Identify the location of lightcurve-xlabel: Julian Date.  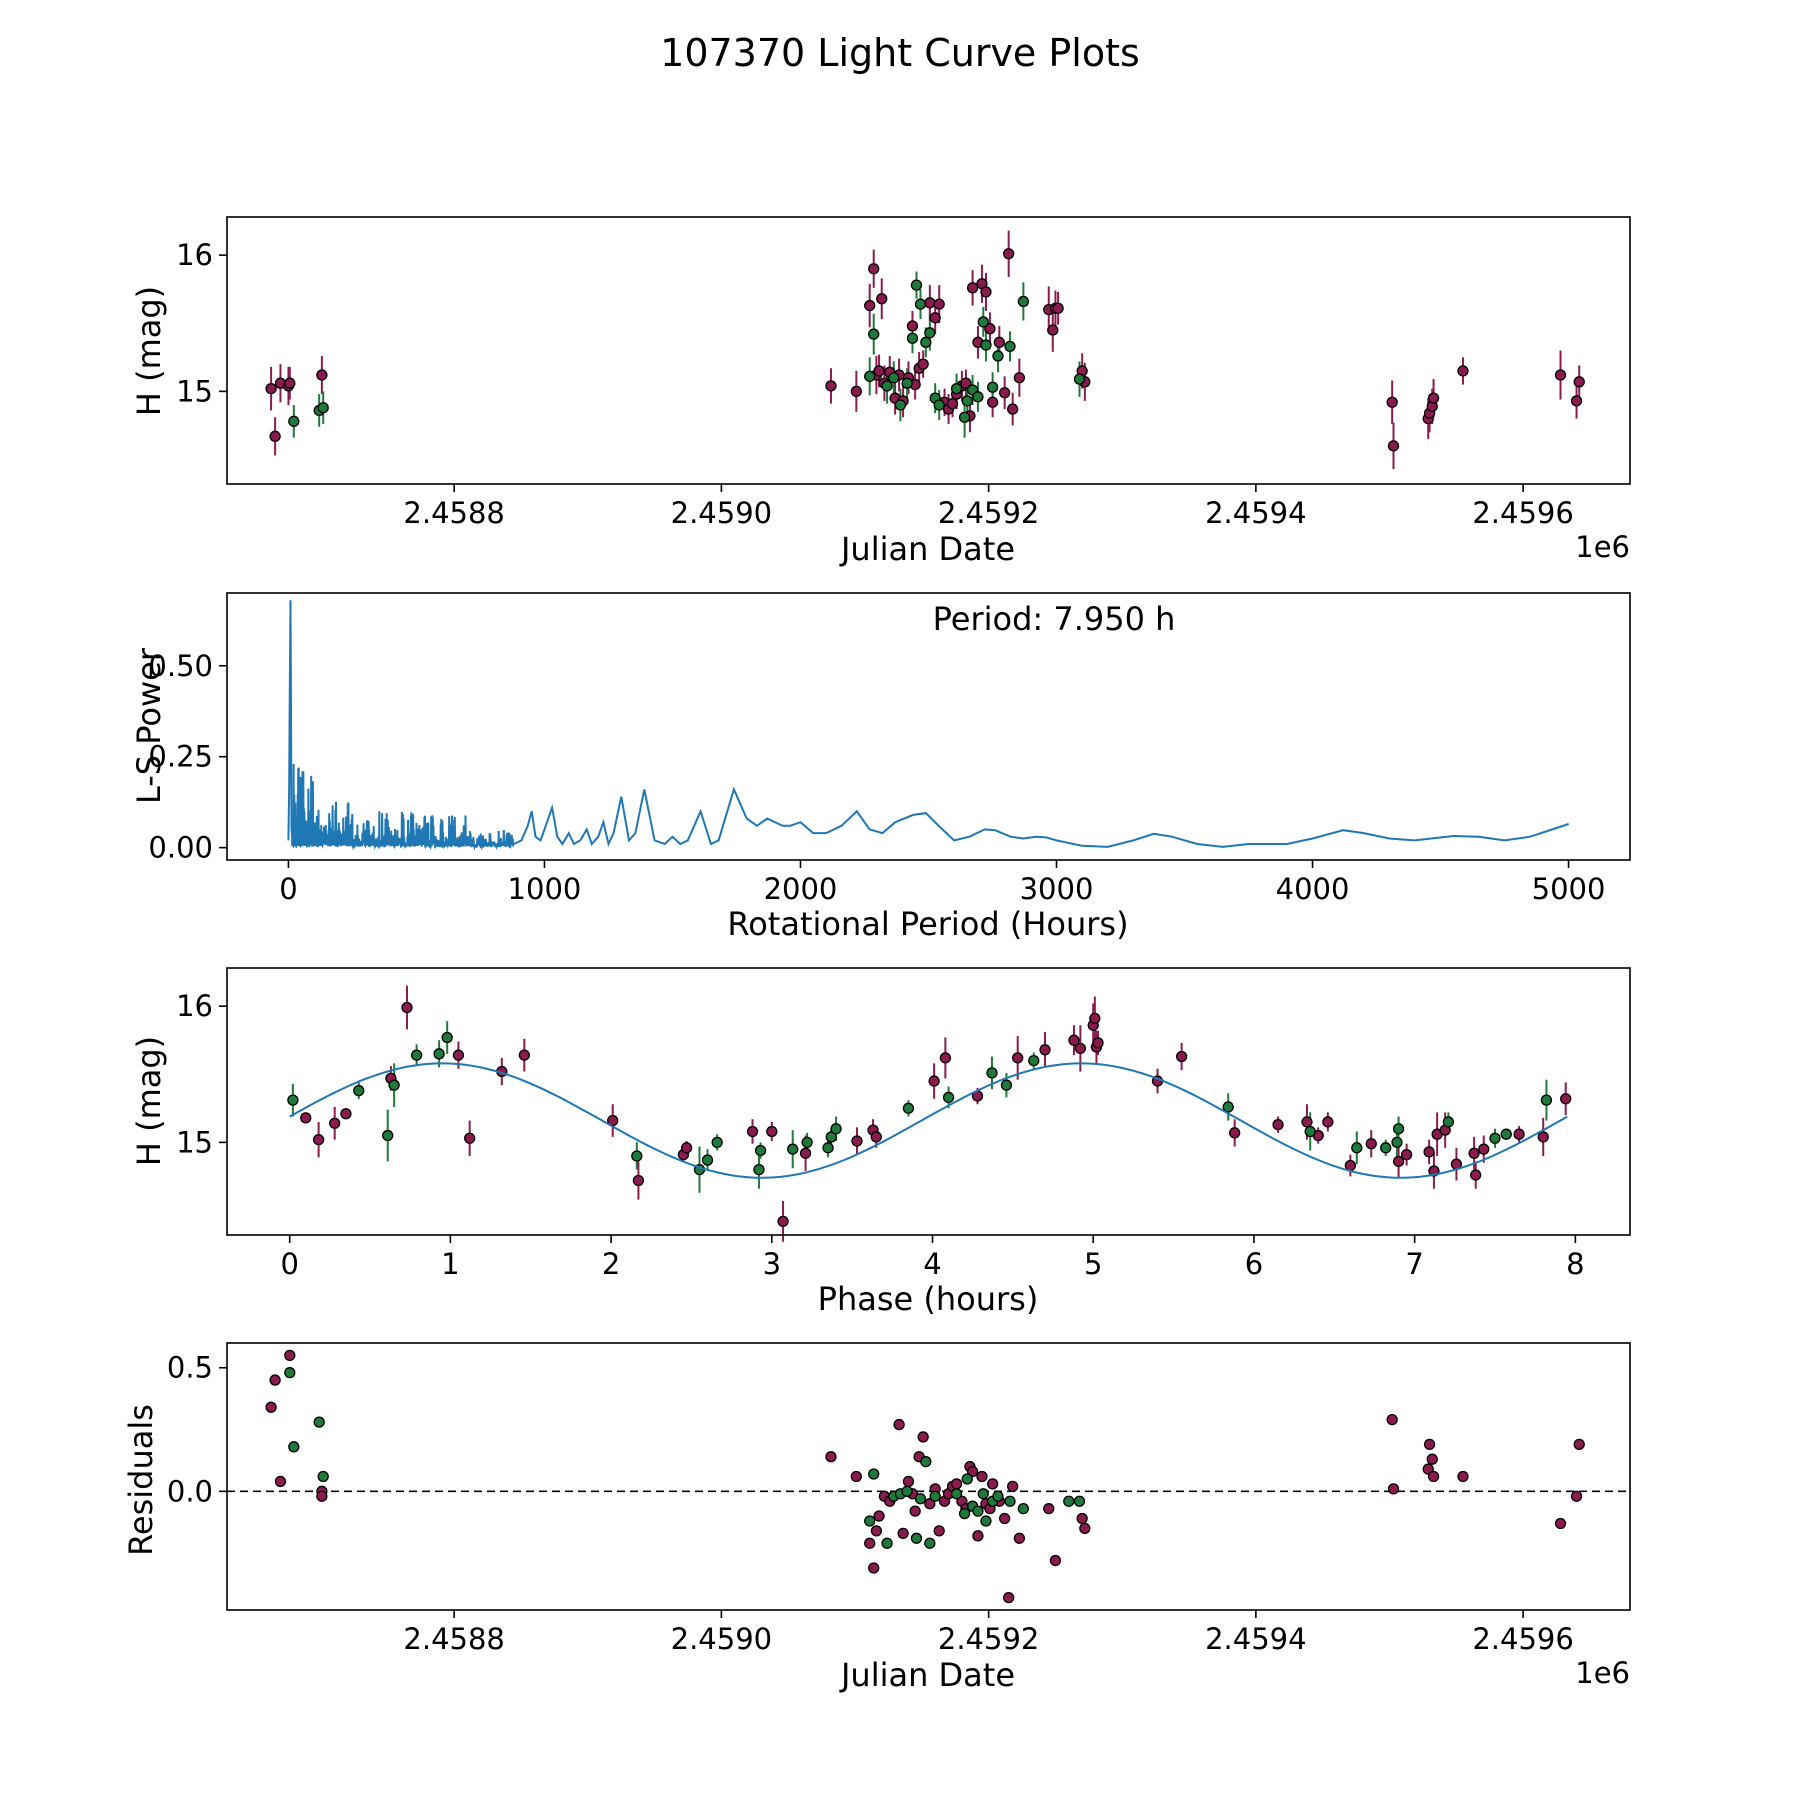
(927, 549).